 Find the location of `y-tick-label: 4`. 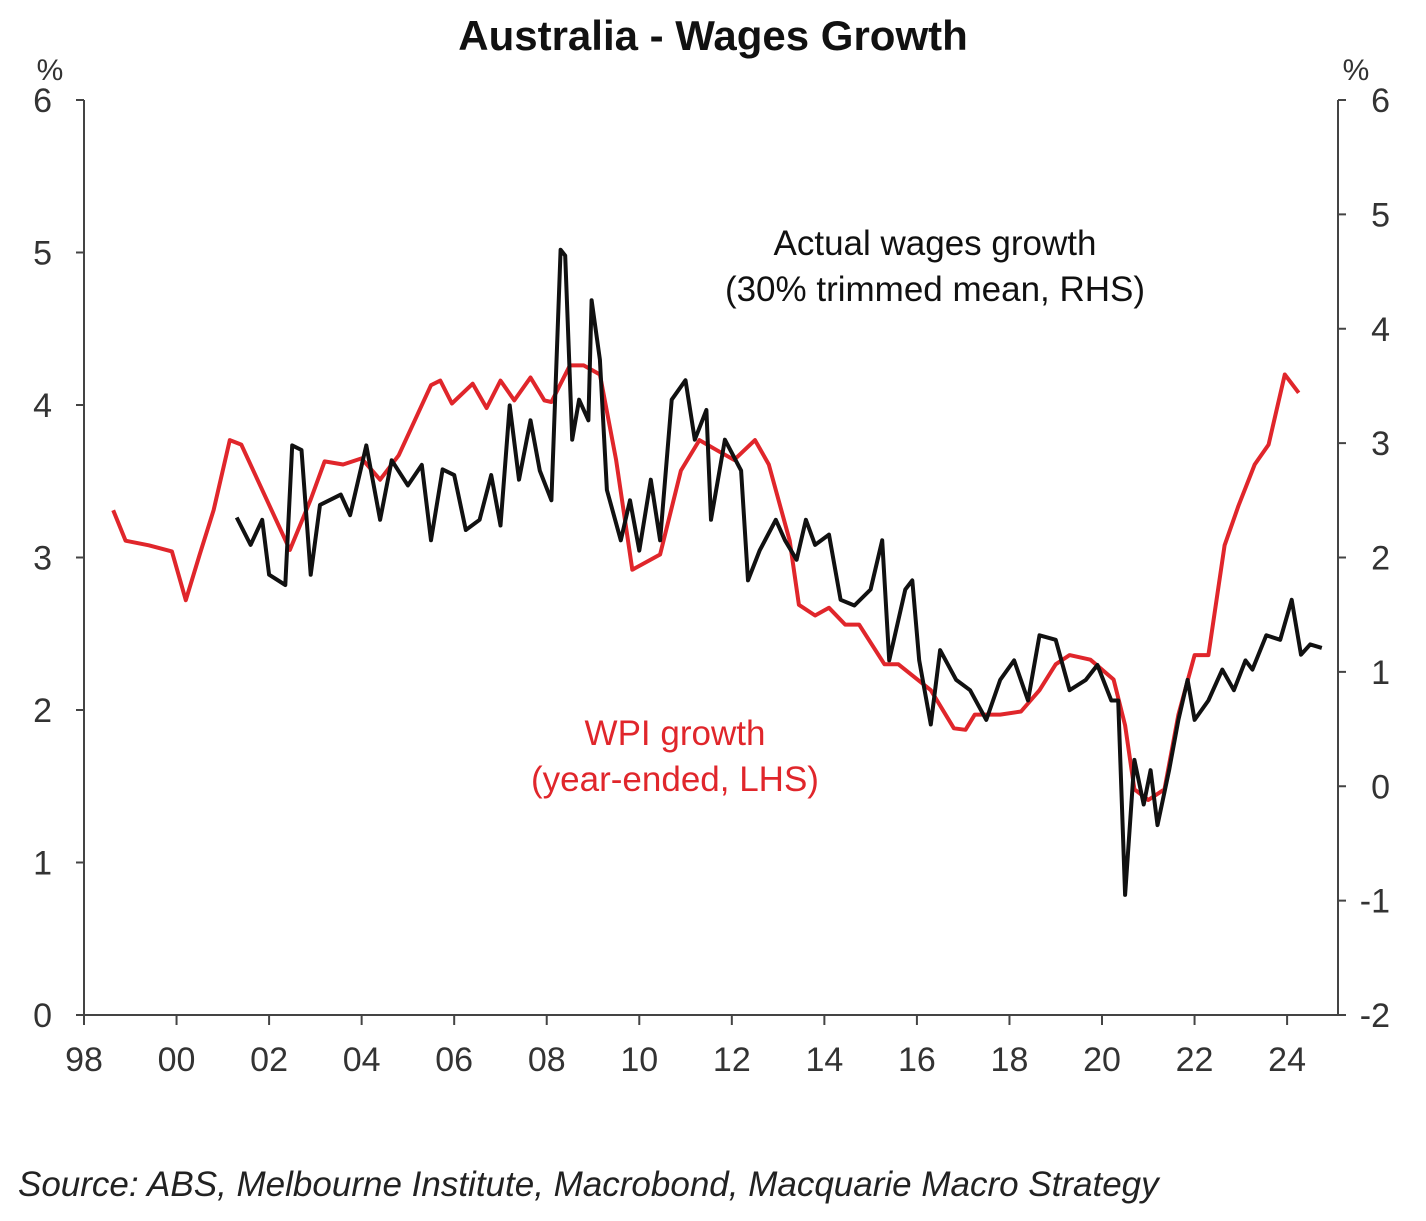

y-tick-label: 4 is located at coordinates (42, 406).